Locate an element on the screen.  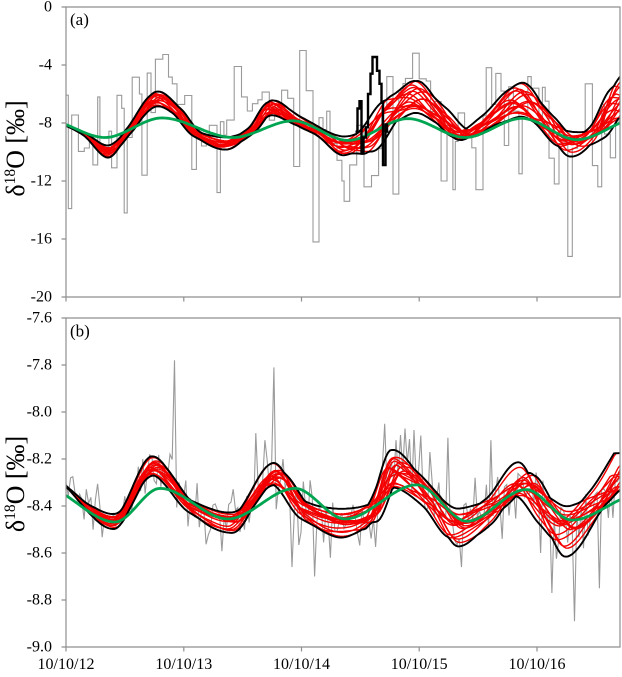
svg-text: -8.4 is located at coordinates (39, 506).